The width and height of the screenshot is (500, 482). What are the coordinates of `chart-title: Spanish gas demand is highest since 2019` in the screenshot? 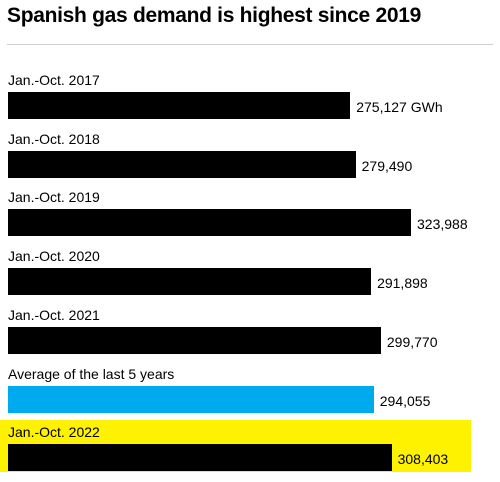 It's located at (214, 15).